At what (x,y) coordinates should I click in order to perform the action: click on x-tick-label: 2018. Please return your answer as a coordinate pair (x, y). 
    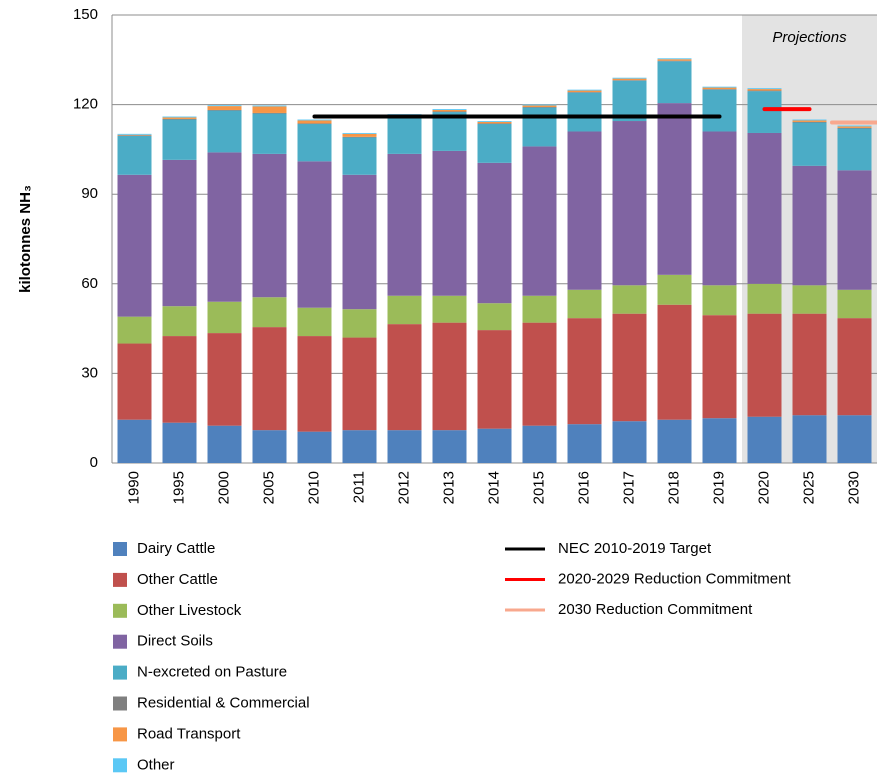
    Looking at the image, I should click on (673, 487).